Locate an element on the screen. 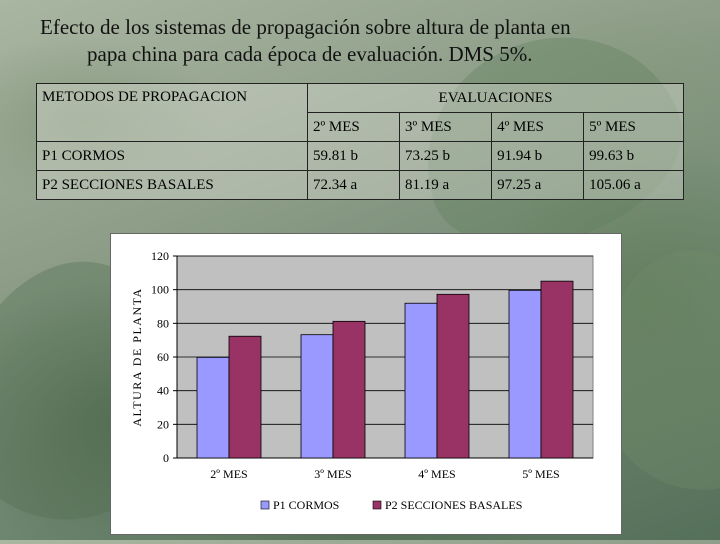 This screenshot has height=544, width=720. y-tick-label: 20 is located at coordinates (163, 424).